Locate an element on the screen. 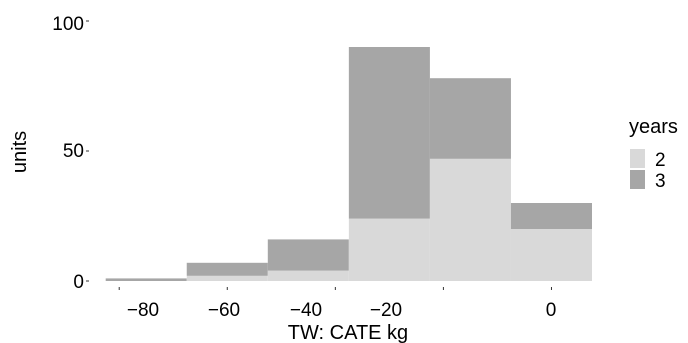 This screenshot has height=343, width=688. legend-label-2: 2 is located at coordinates (660, 160).